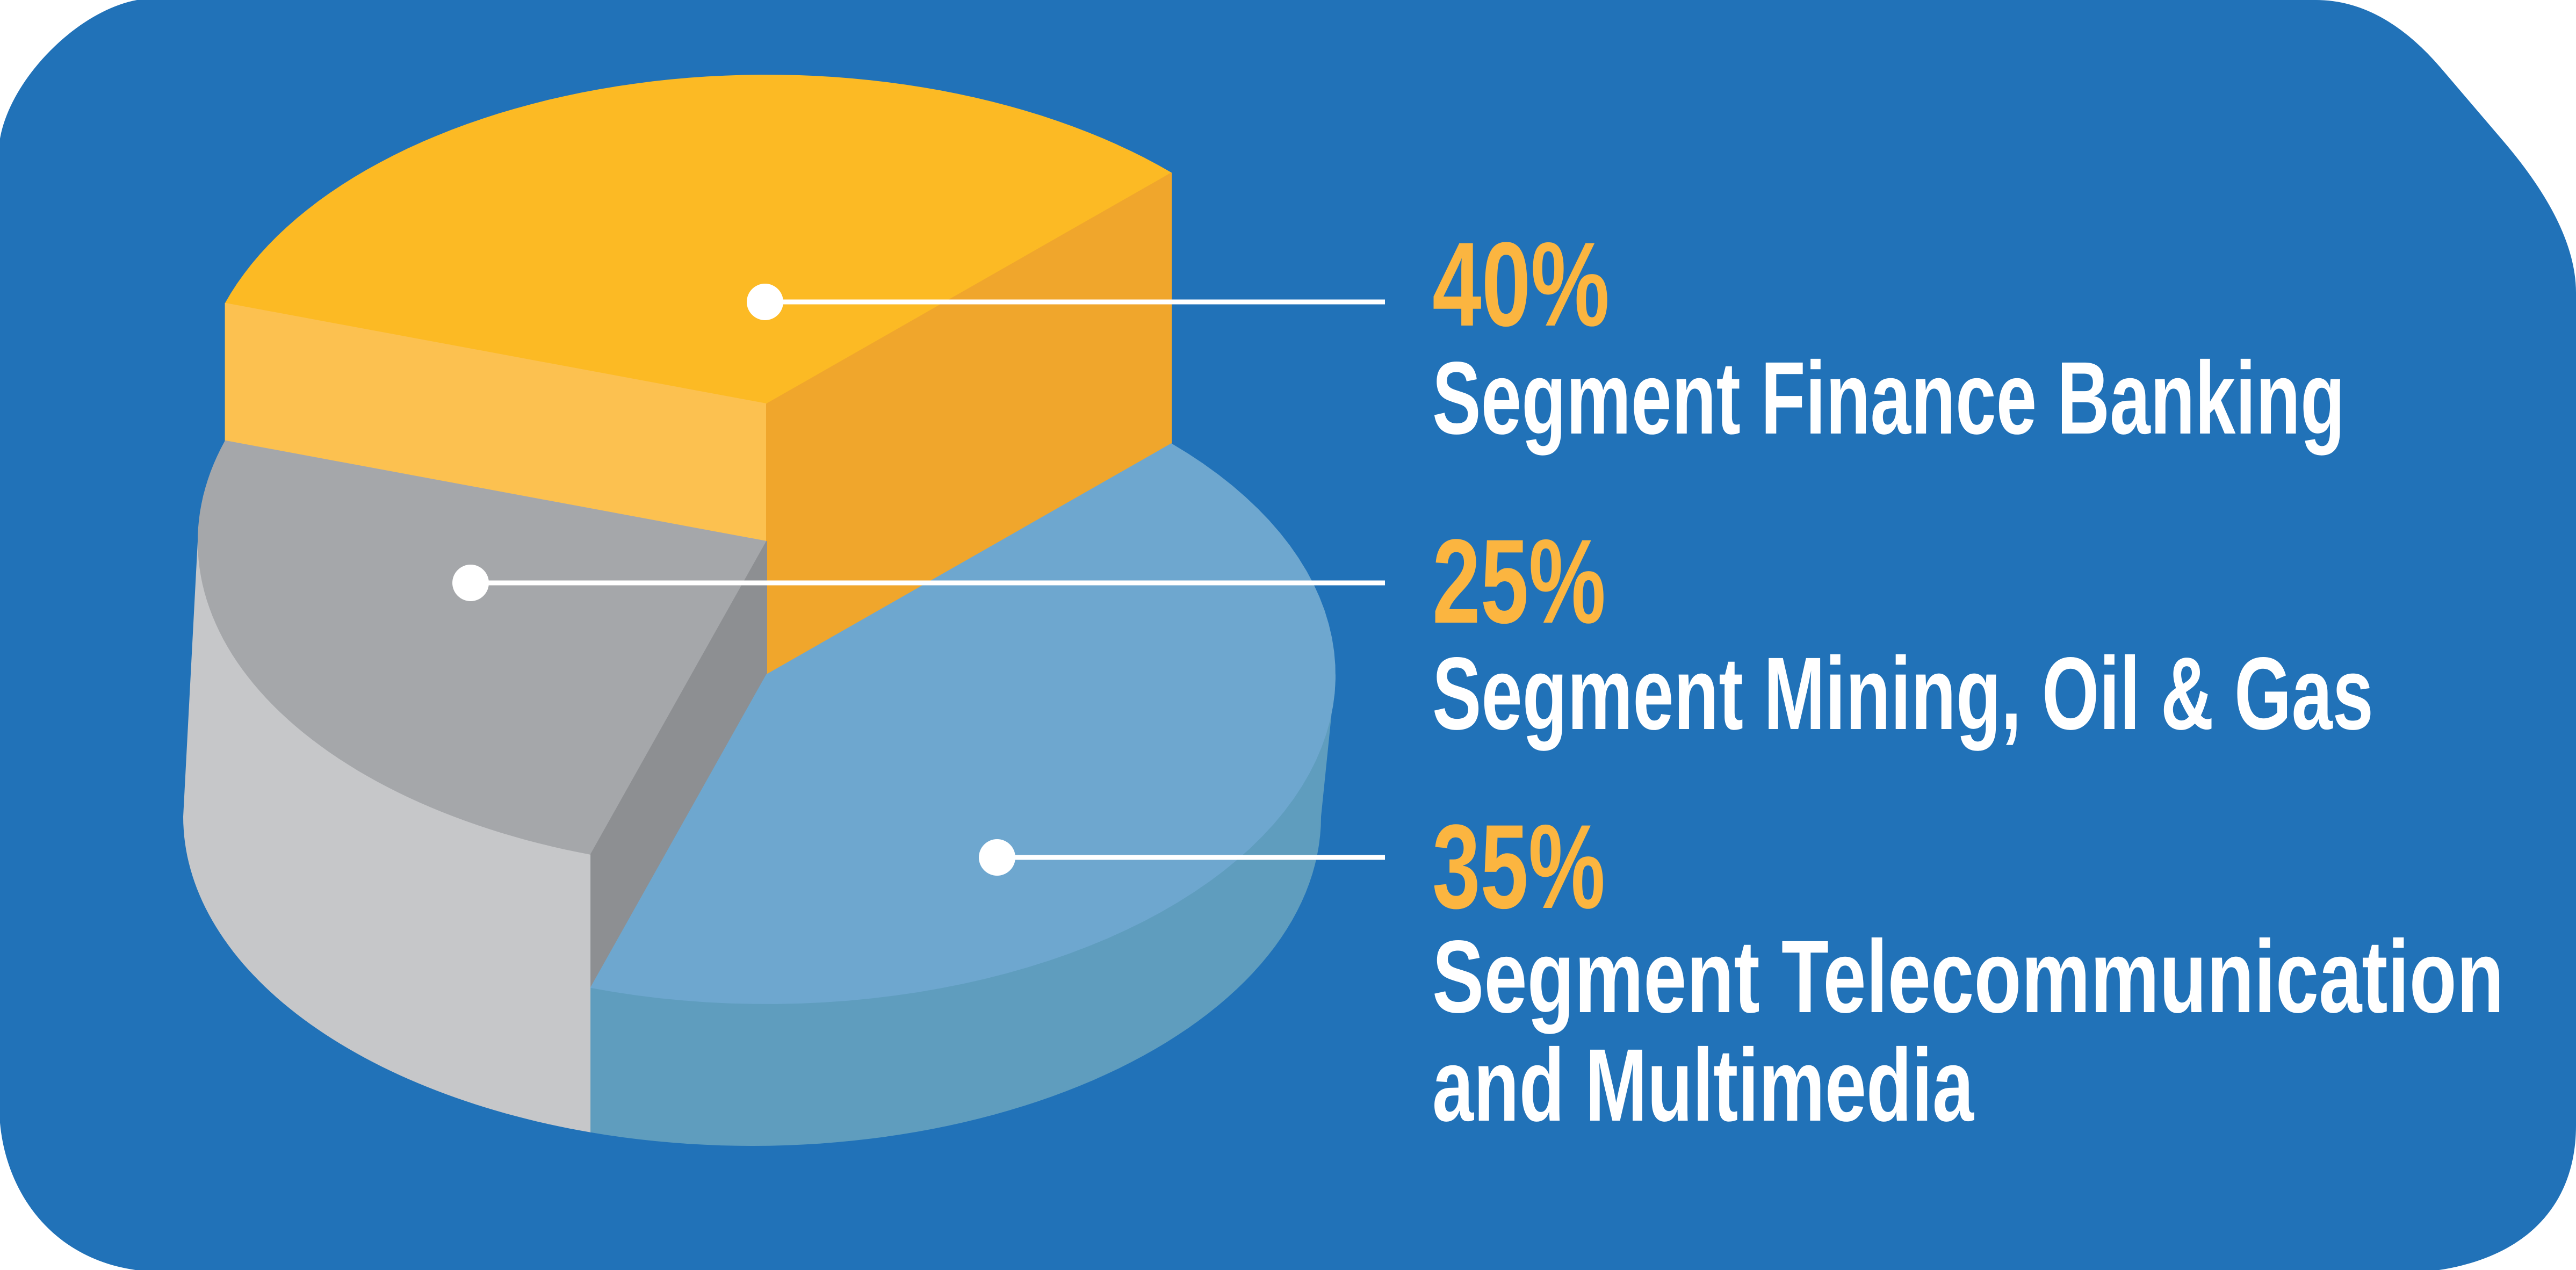 This screenshot has height=1270, width=2576. Describe the element at coordinates (1521, 284) in the screenshot. I see `svg-text: 40%` at that location.